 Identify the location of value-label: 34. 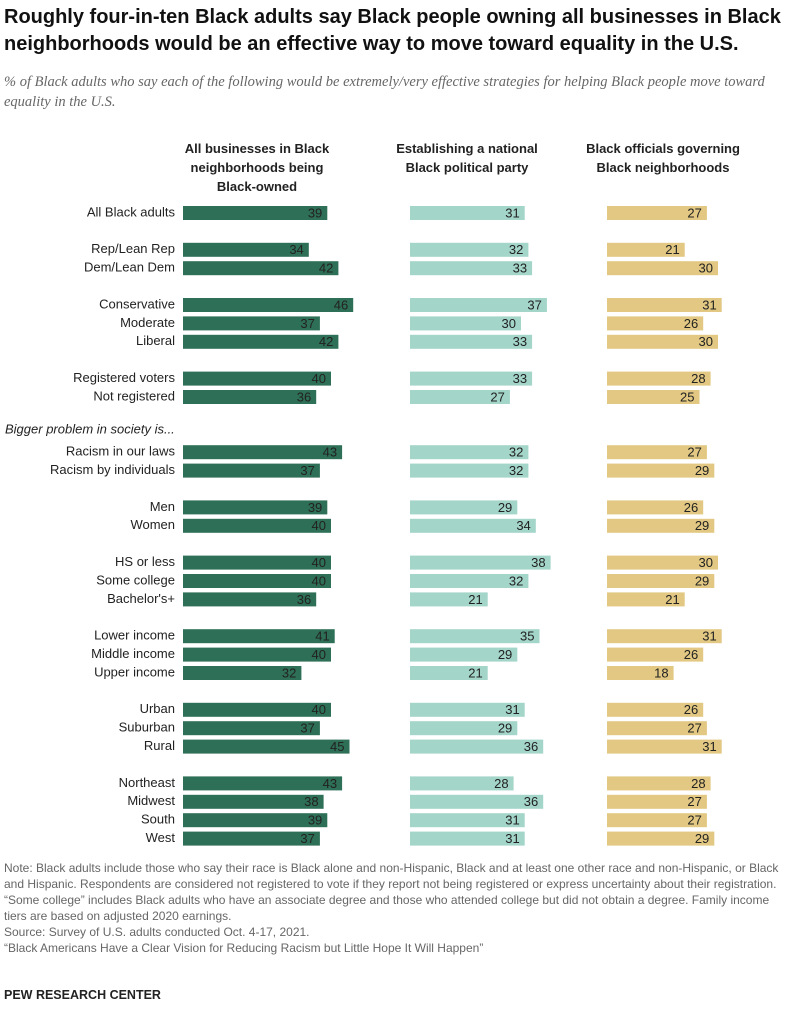
(523, 525).